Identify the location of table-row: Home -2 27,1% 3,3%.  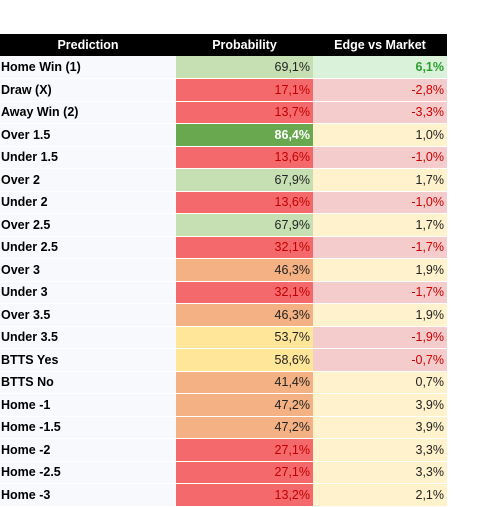
(223, 450).